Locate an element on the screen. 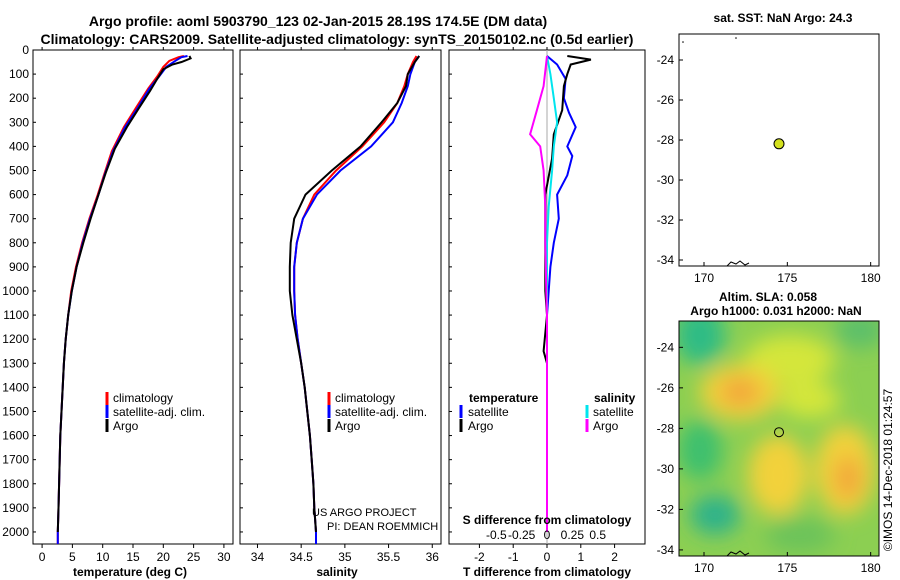 The image size is (900, 580). salinity-legend: climatology satellite-adj. clim. Argo is located at coordinates (377, 412).